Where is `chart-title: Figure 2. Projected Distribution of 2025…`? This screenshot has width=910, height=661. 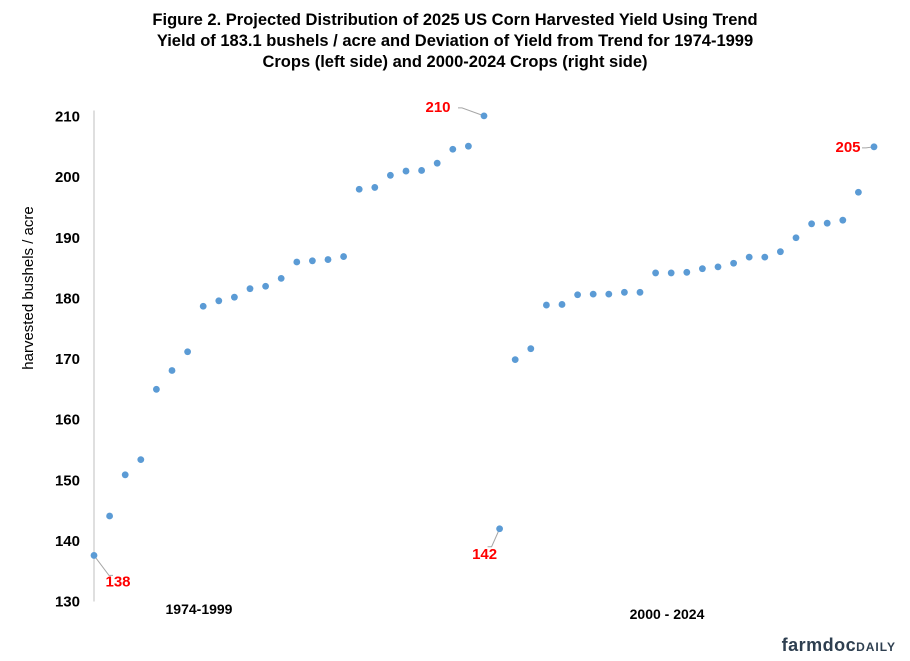
chart-title: Figure 2. Projected Distribution of 2025… is located at coordinates (455, 41).